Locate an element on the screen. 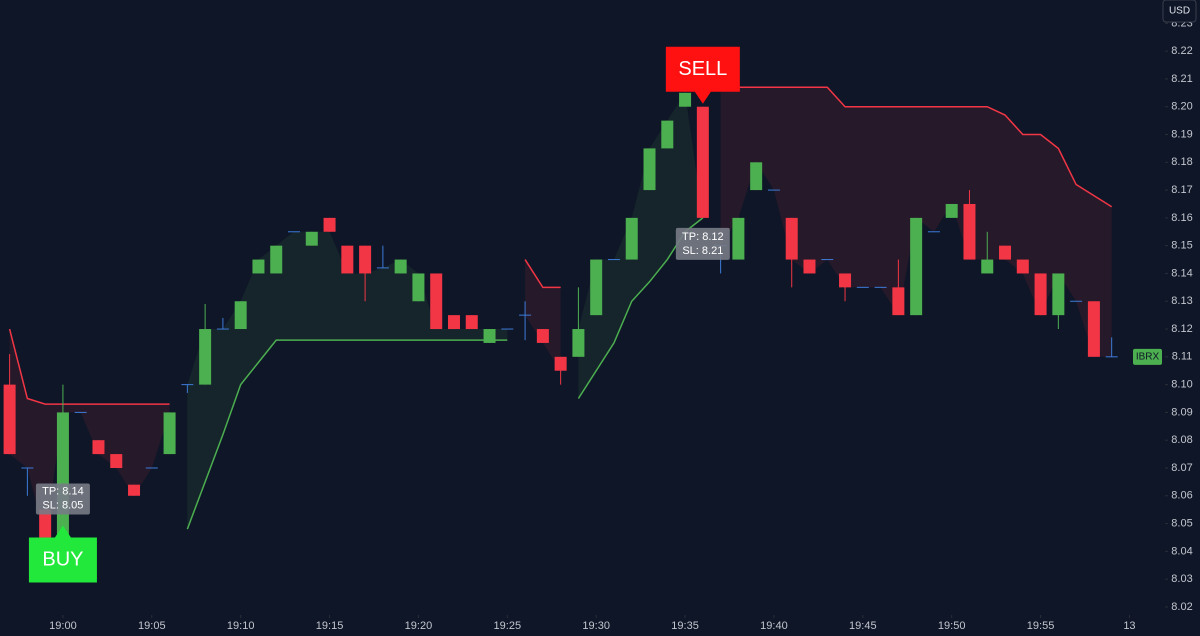 The width and height of the screenshot is (1200, 636). y-tick-label: 8.05 is located at coordinates (1181, 523).